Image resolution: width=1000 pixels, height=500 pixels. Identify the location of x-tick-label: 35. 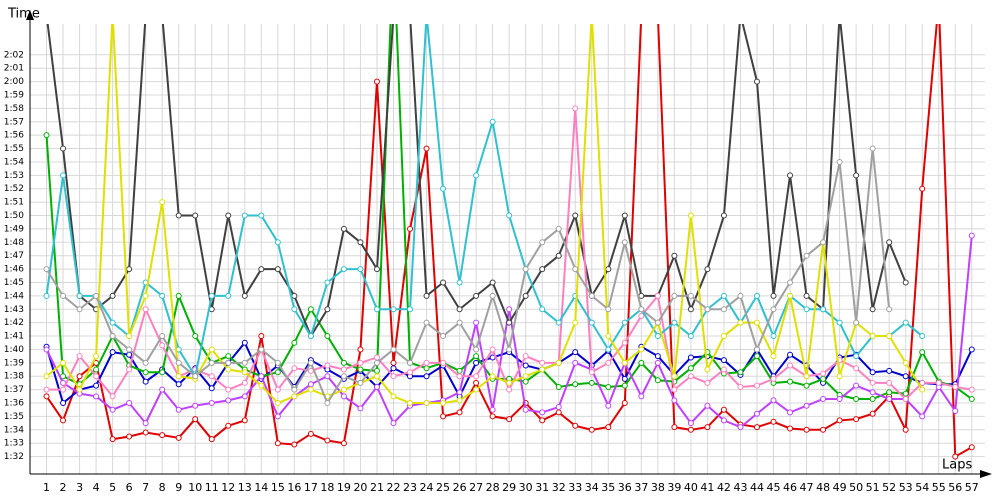
(608, 487).